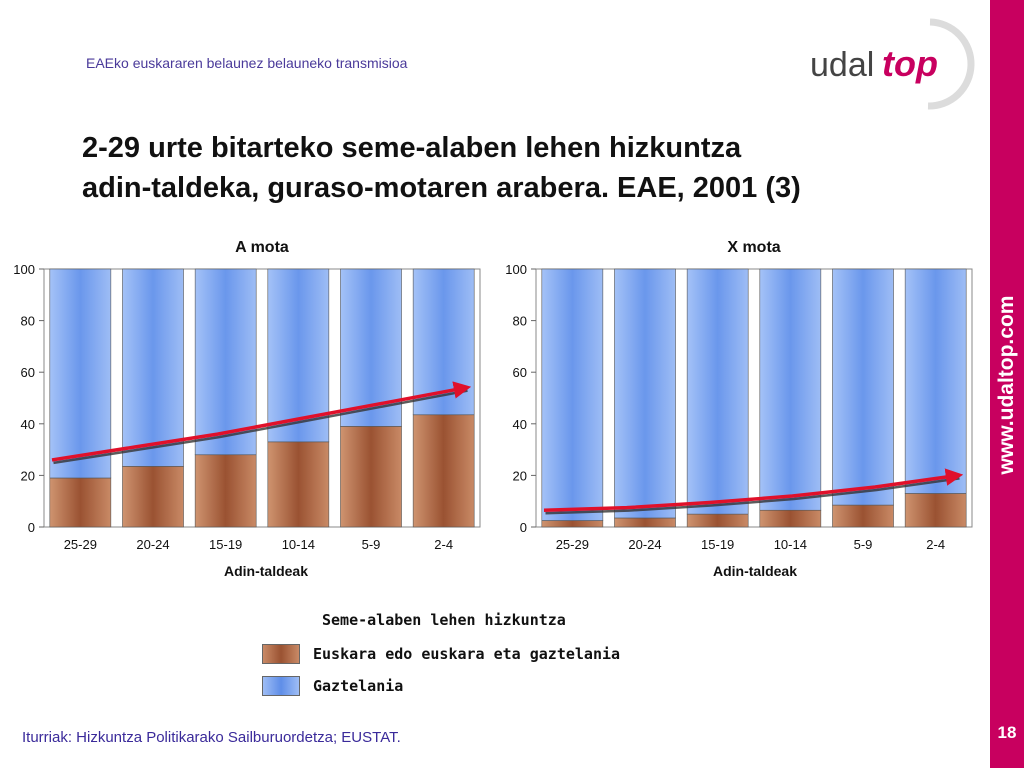  Describe the element at coordinates (1007, 732) in the screenshot. I see `page-number: 18` at that location.